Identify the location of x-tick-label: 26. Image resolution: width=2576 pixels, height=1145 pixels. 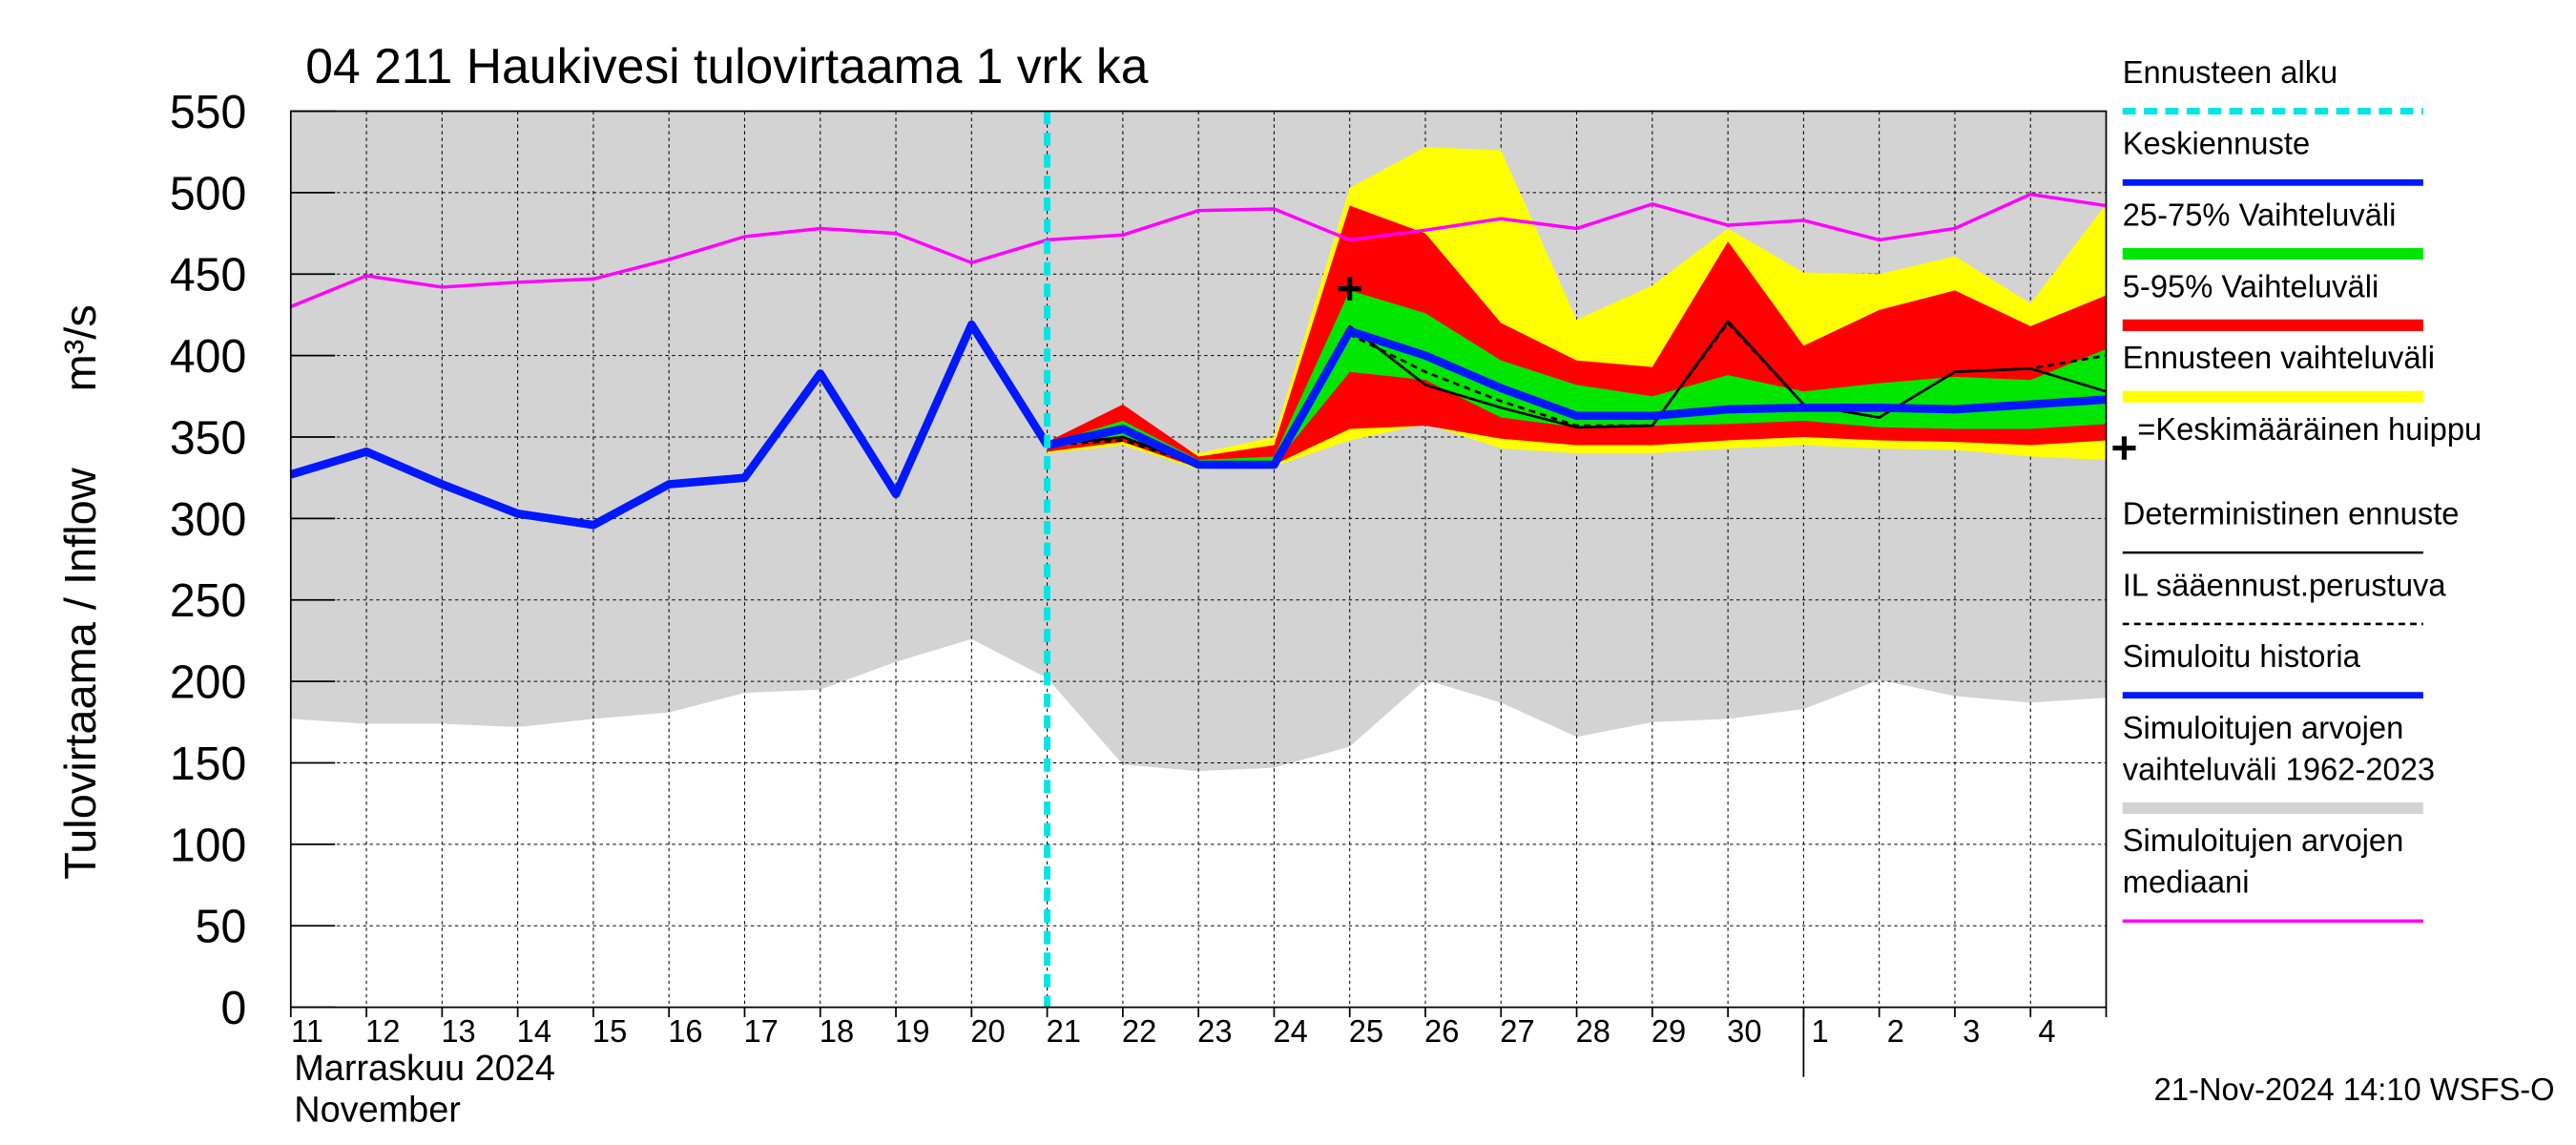
(1441, 1031).